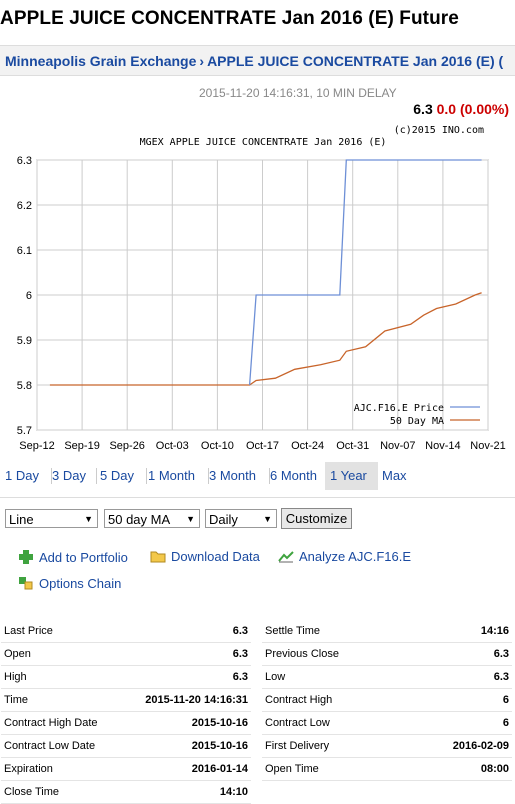  Describe the element at coordinates (332, 700) in the screenshot. I see `stat-label: Contract High` at that location.